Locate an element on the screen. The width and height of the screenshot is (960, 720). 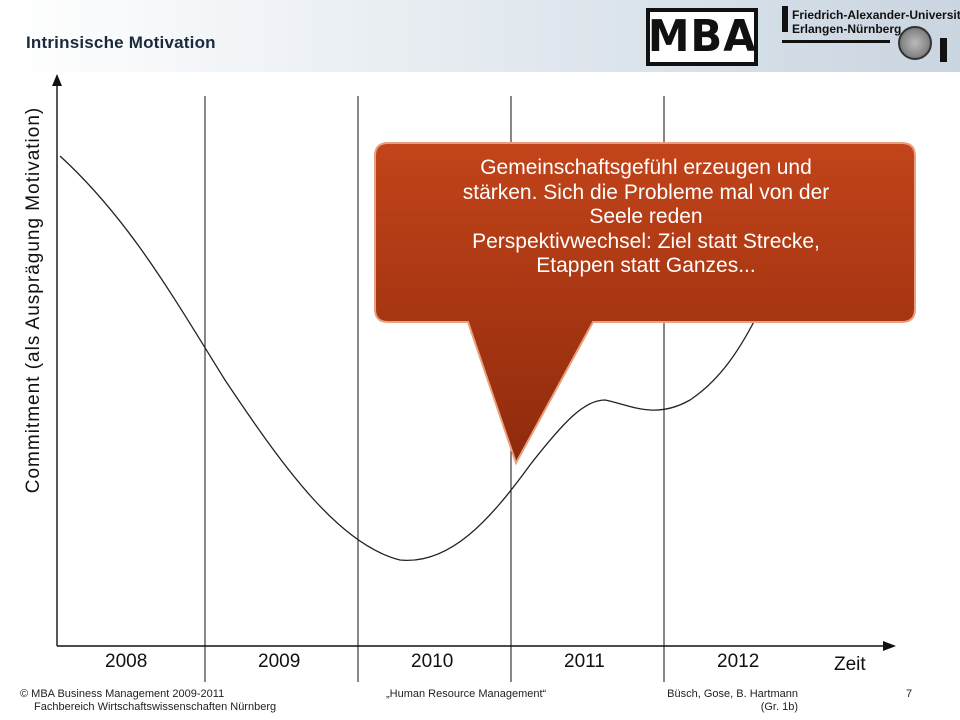
year-label: 2012 is located at coordinates (738, 661).